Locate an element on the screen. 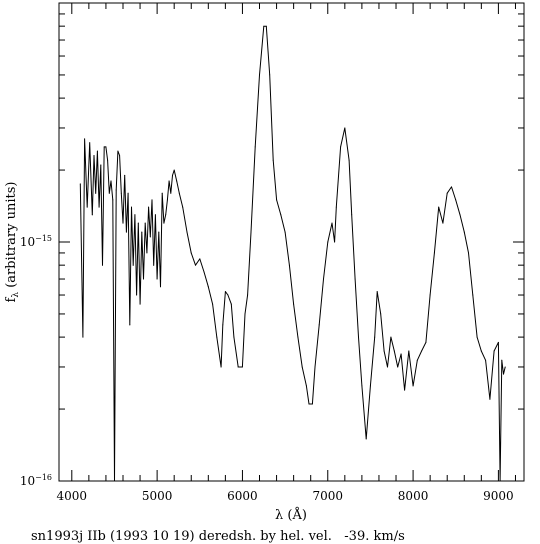 The image size is (540, 544). x-axis-label: λ (Å) is located at coordinates (291, 515).